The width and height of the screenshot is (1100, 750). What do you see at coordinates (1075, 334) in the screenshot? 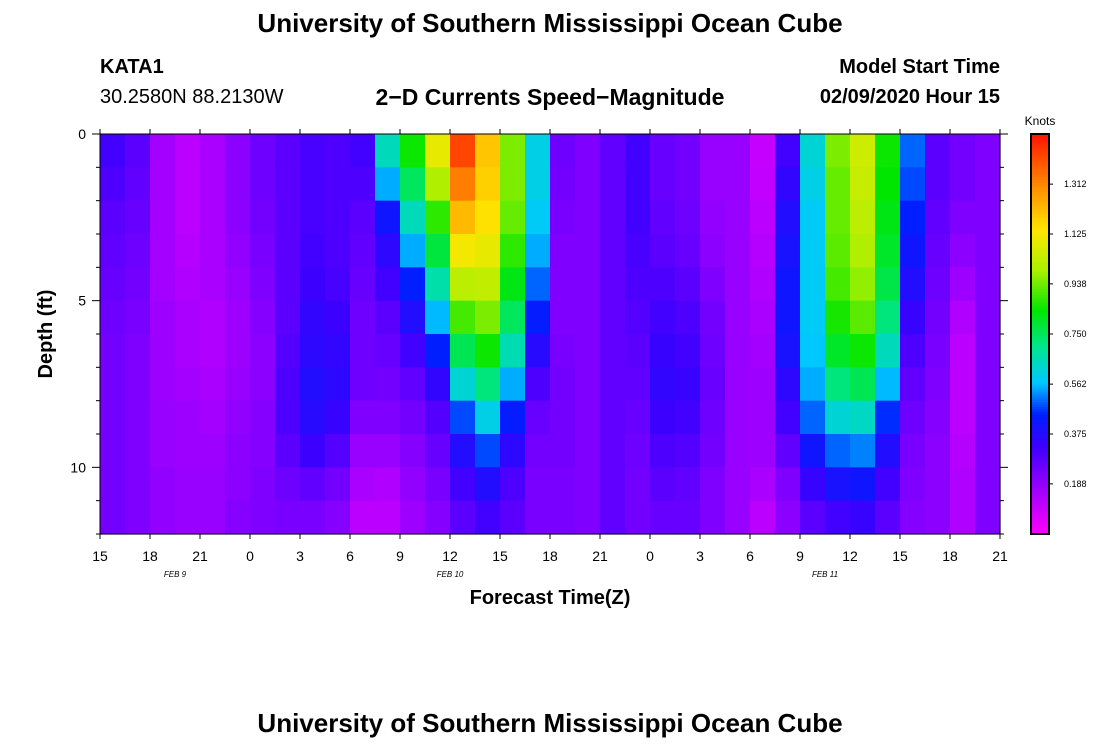
I see `colorbar-tick-label: 0.750` at bounding box center [1075, 334].